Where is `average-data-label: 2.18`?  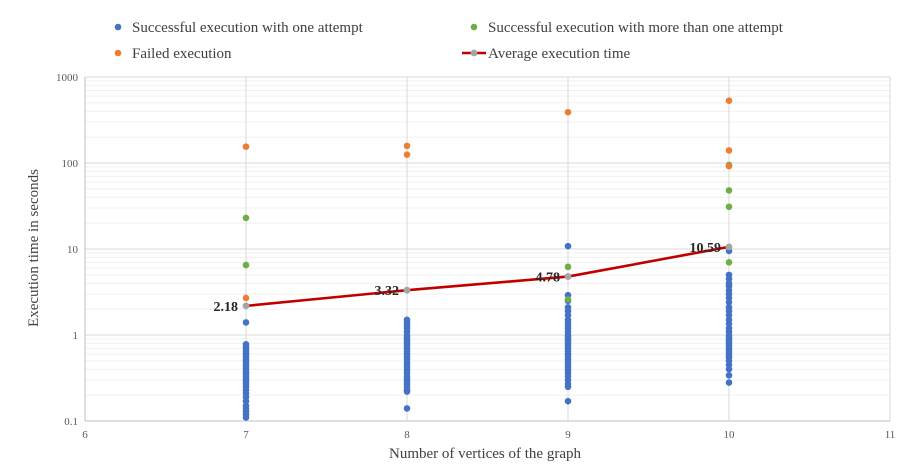
average-data-label: 2.18 is located at coordinates (226, 307).